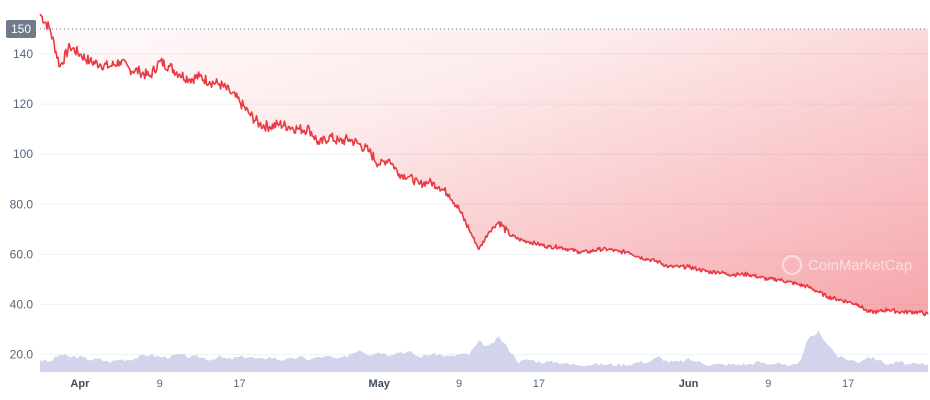 The height and width of the screenshot is (400, 930). Describe the element at coordinates (22, 354) in the screenshot. I see `y-tick-label: 20.0` at that location.